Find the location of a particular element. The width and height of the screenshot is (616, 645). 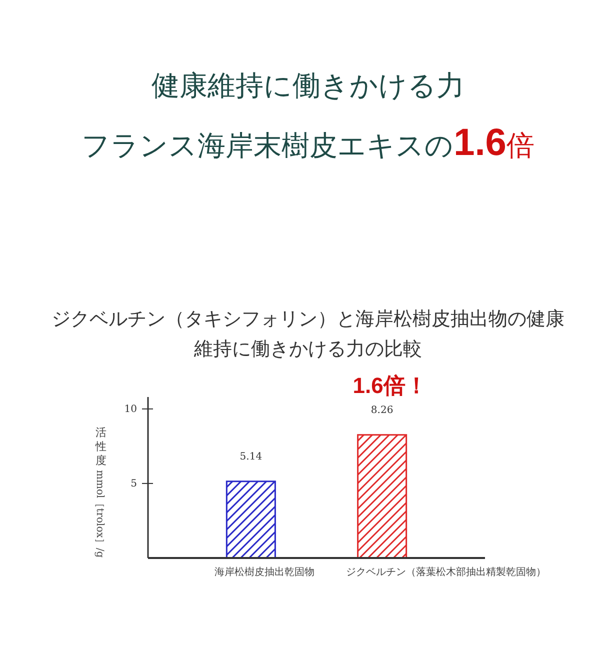

data-label: 8.26 is located at coordinates (382, 410).